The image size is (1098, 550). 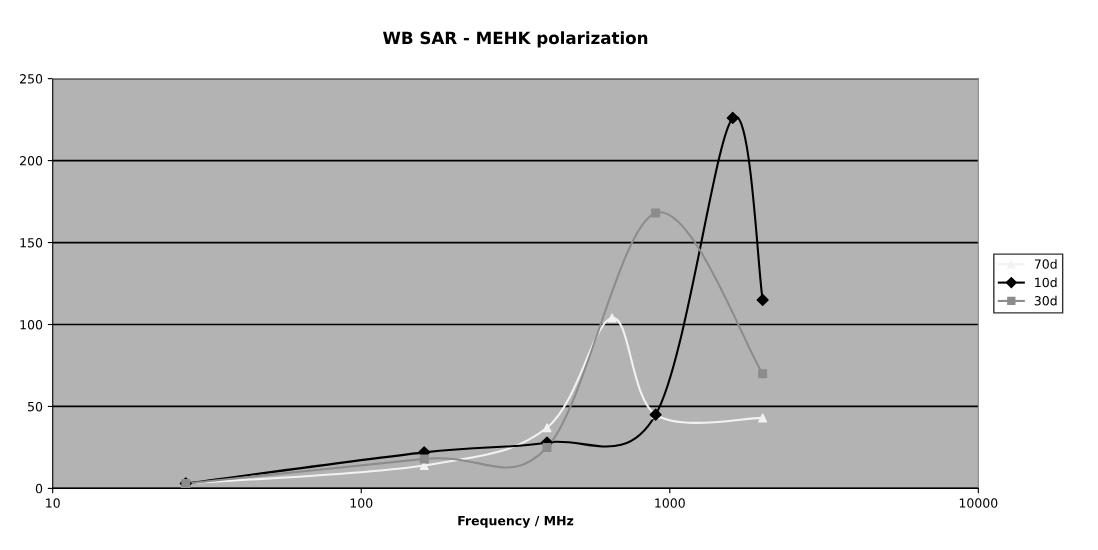 I want to click on y-tick-label: 0, so click(x=39, y=488).